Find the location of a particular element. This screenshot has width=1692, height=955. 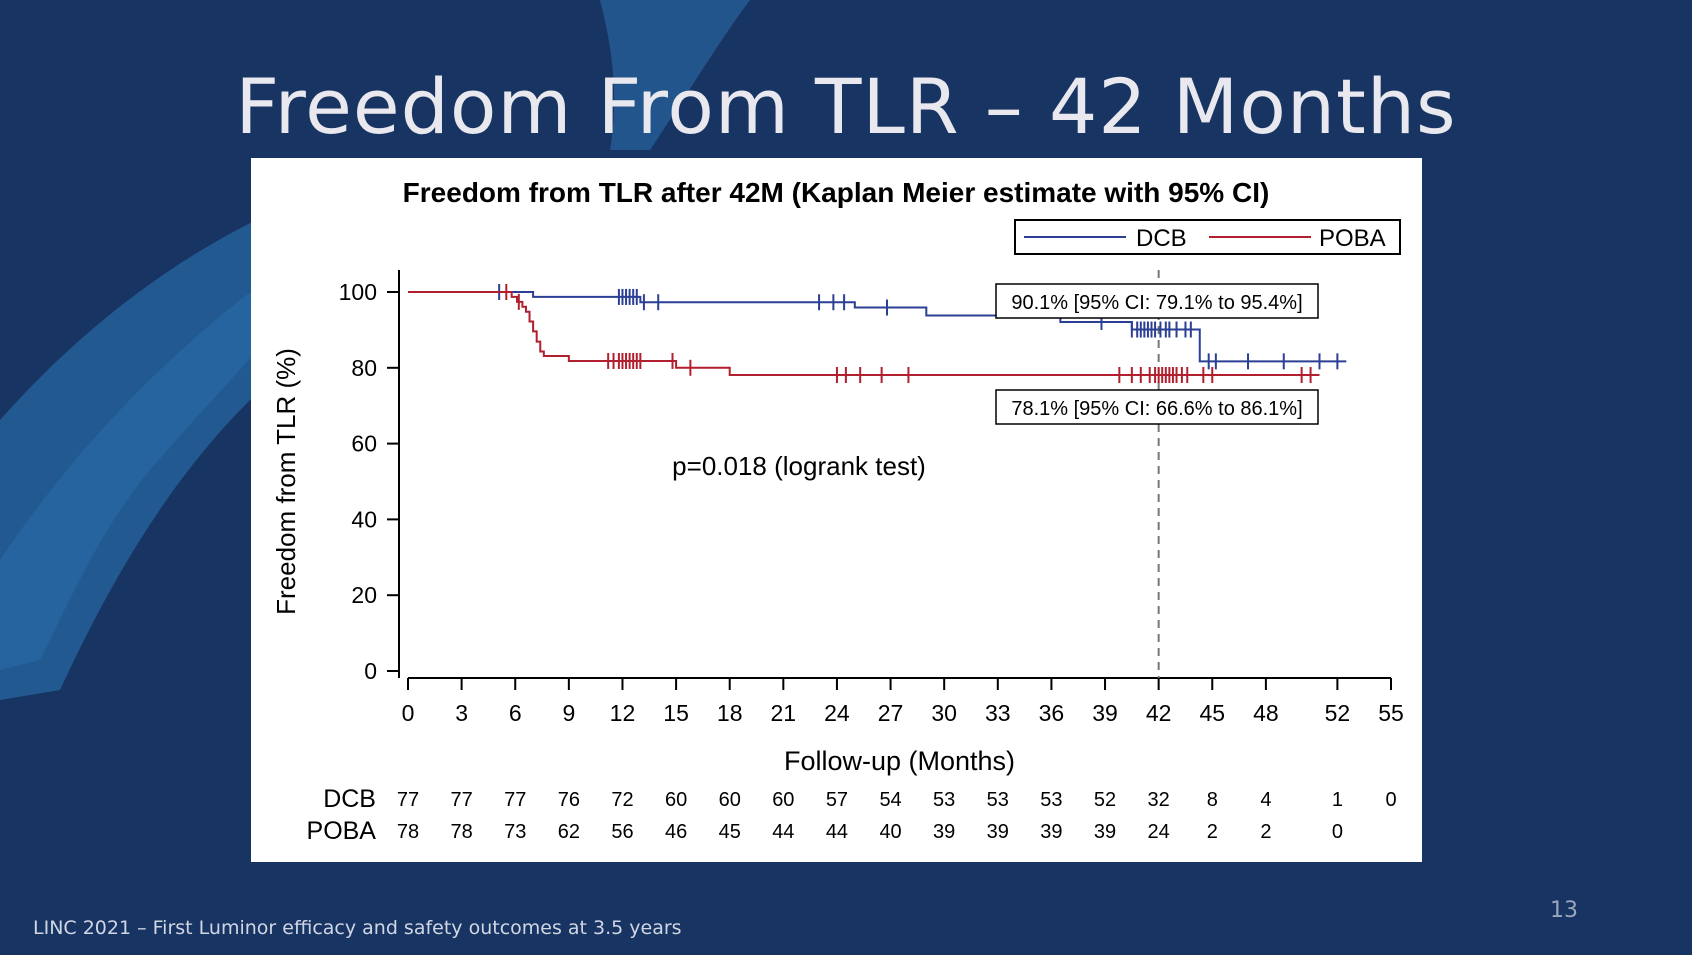

risk-count: 4 is located at coordinates (1265, 800).